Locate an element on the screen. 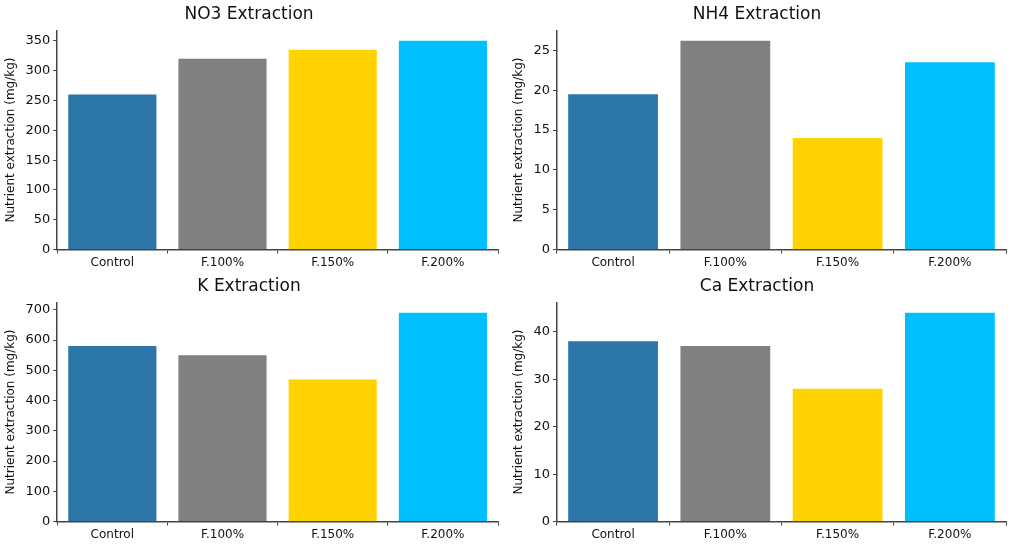  chart-title: Ca Extraction is located at coordinates (757, 284).